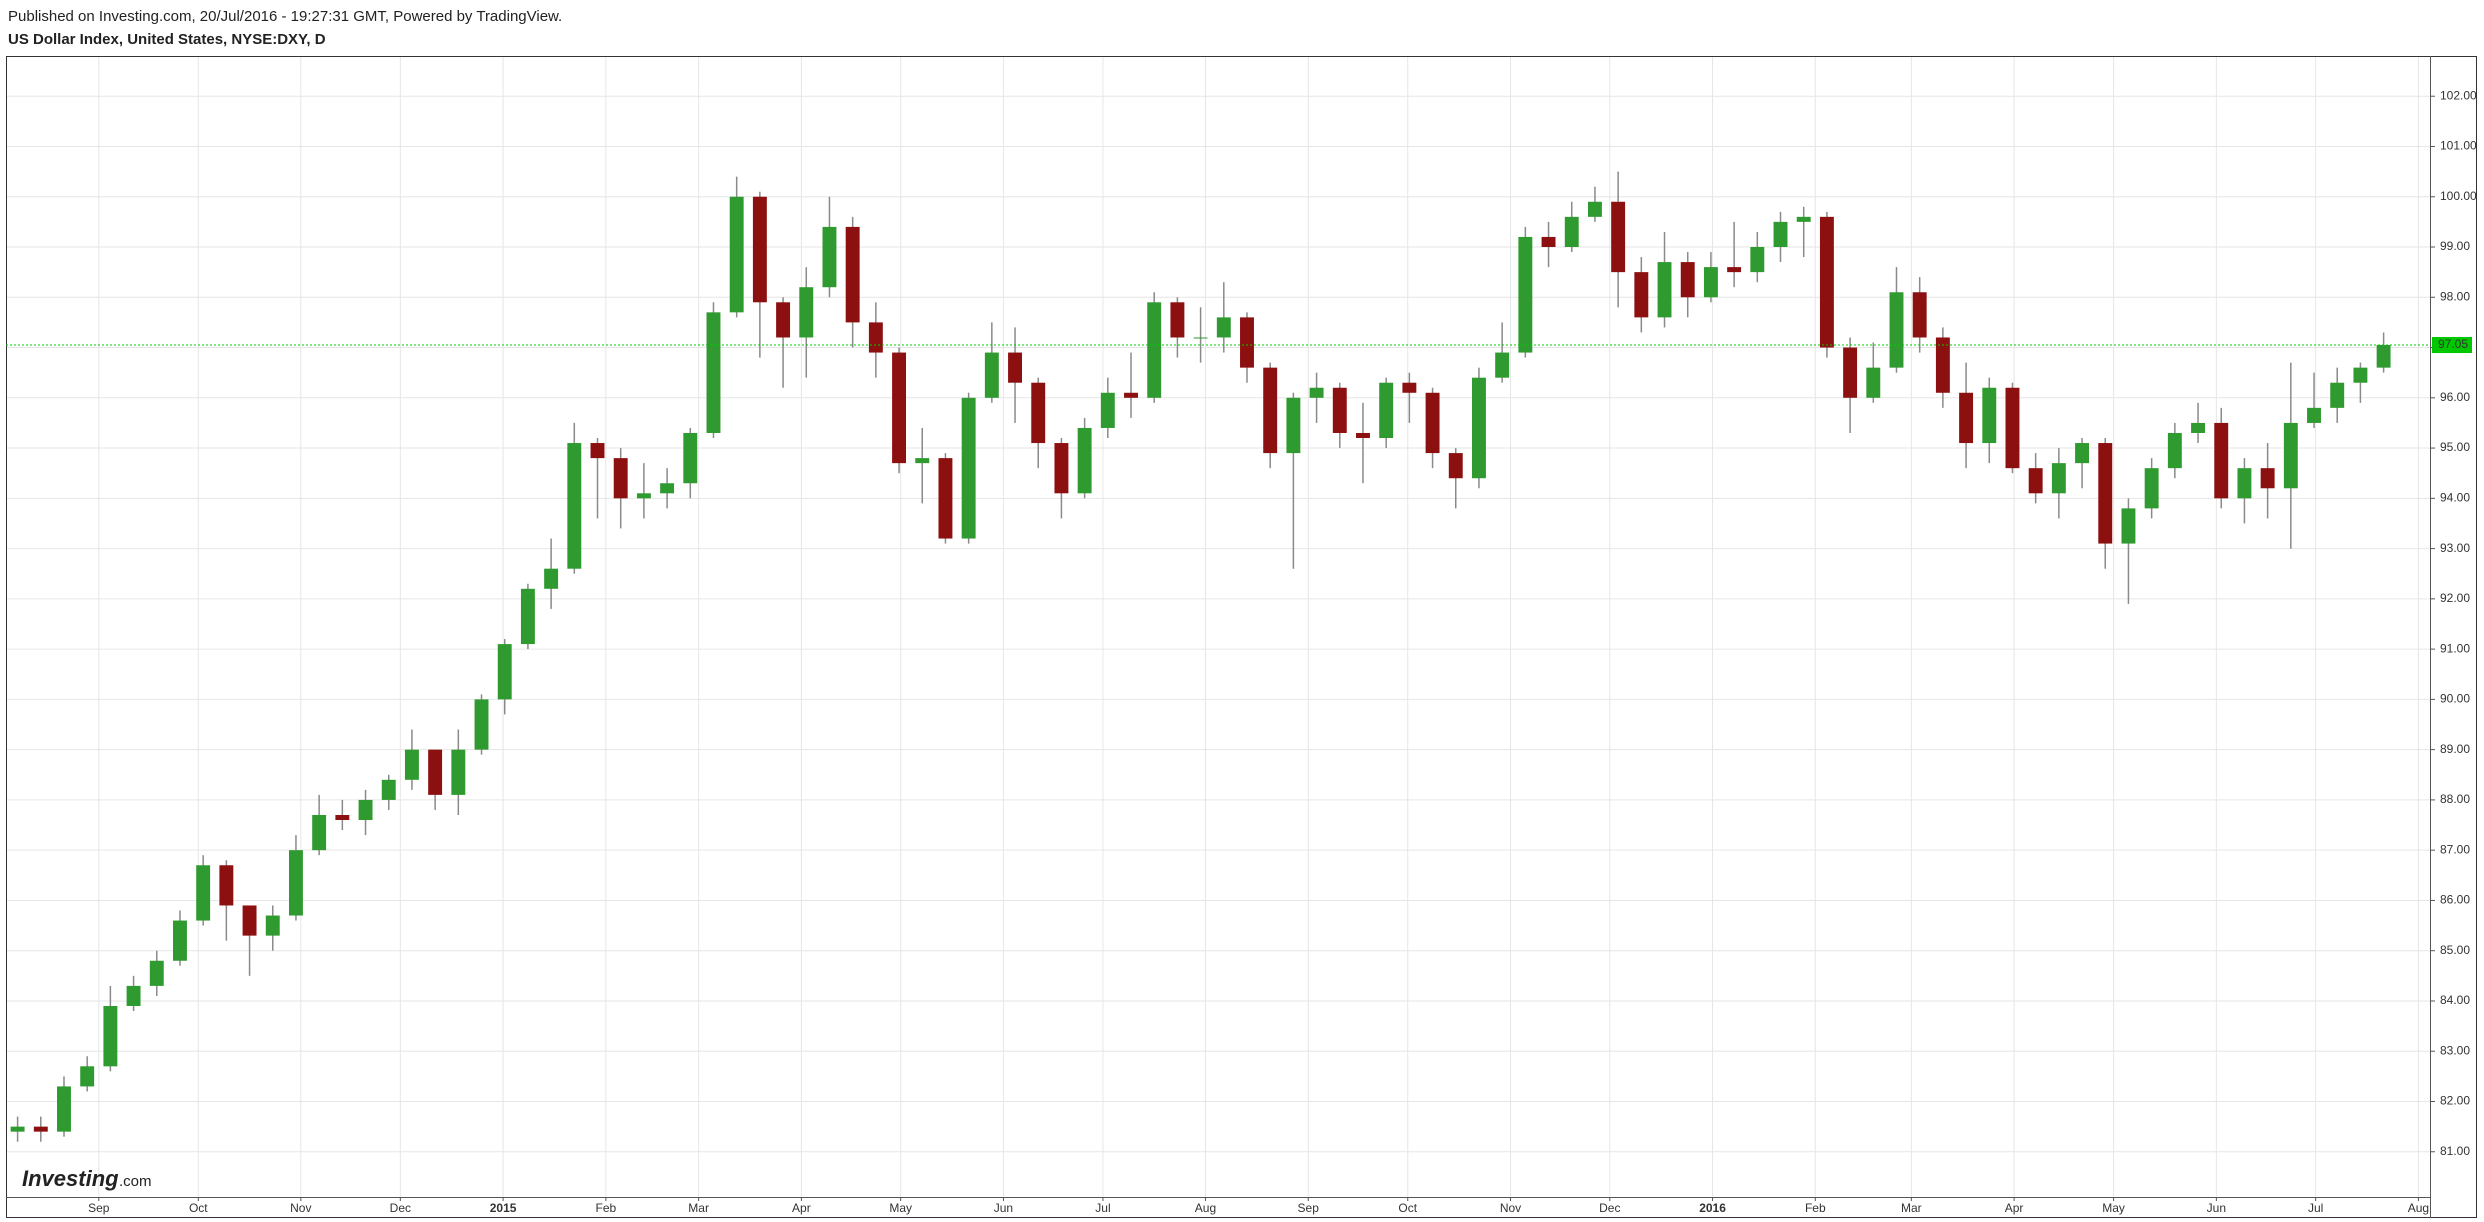 Image resolution: width=2484 pixels, height=1222 pixels. I want to click on y-tick-label: 95.00, so click(2455, 447).